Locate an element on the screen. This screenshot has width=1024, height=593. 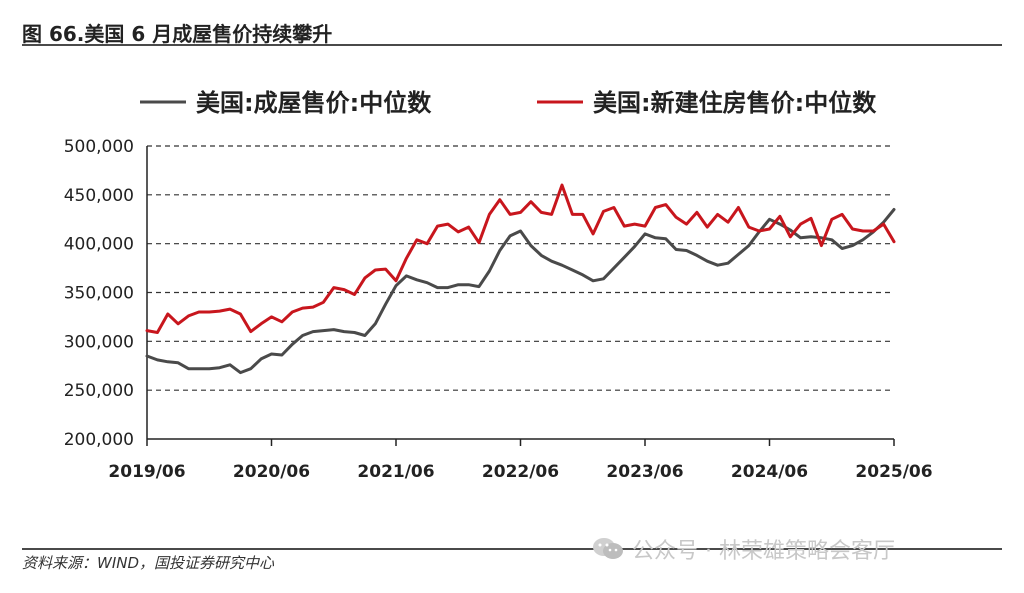
legend-label: 美国:新建住房售价:中位数 is located at coordinates (735, 103).